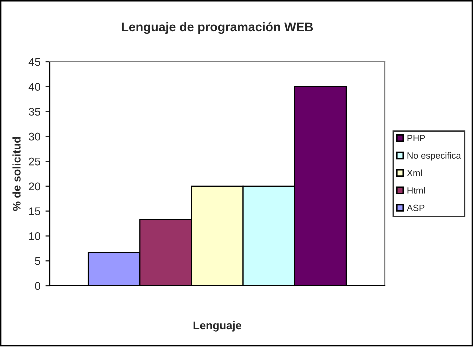 The width and height of the screenshot is (474, 347). I want to click on legend-label: ASP, so click(416, 208).